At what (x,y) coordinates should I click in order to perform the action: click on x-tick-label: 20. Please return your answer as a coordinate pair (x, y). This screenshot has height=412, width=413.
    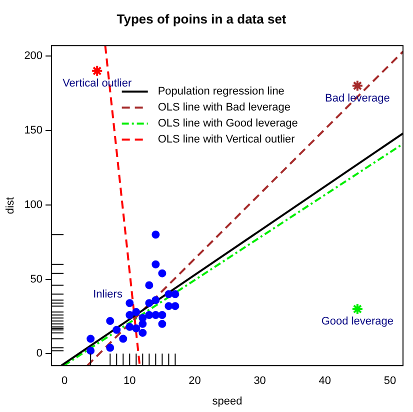
    Looking at the image, I should click on (194, 381).